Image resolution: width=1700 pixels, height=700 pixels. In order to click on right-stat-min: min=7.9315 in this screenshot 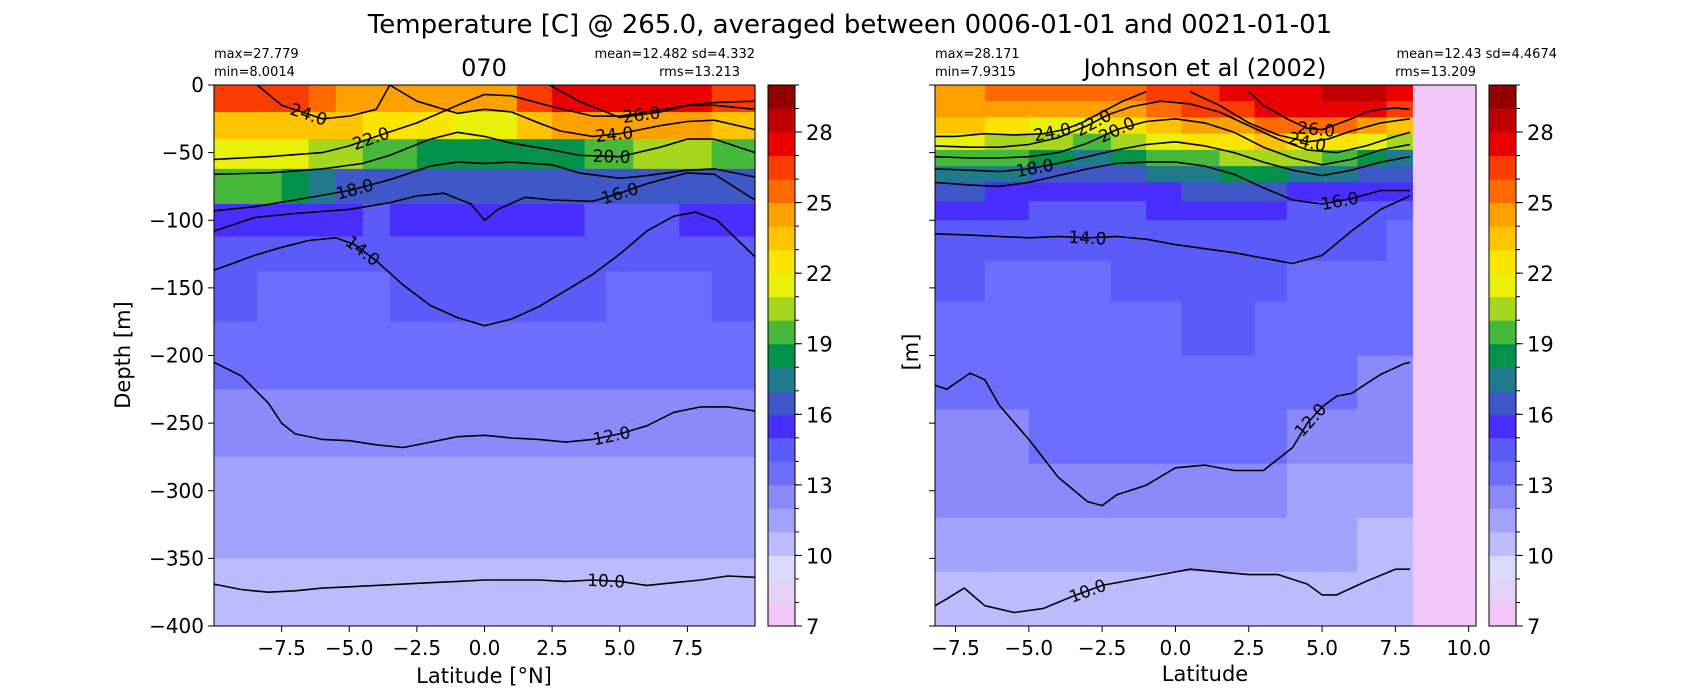, I will do `click(975, 72)`.